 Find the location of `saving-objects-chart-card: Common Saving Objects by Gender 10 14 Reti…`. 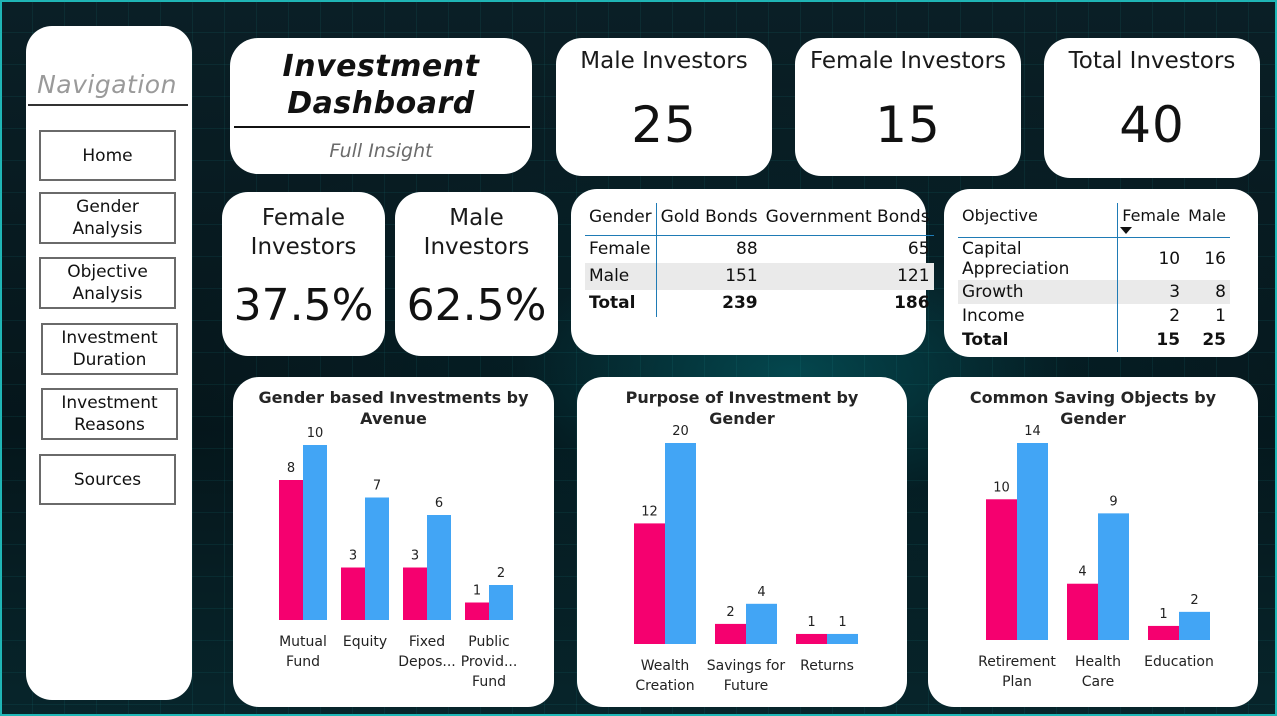

saving-objects-chart-card: Common Saving Objects by Gender 10 14 Reti… is located at coordinates (1093, 542).